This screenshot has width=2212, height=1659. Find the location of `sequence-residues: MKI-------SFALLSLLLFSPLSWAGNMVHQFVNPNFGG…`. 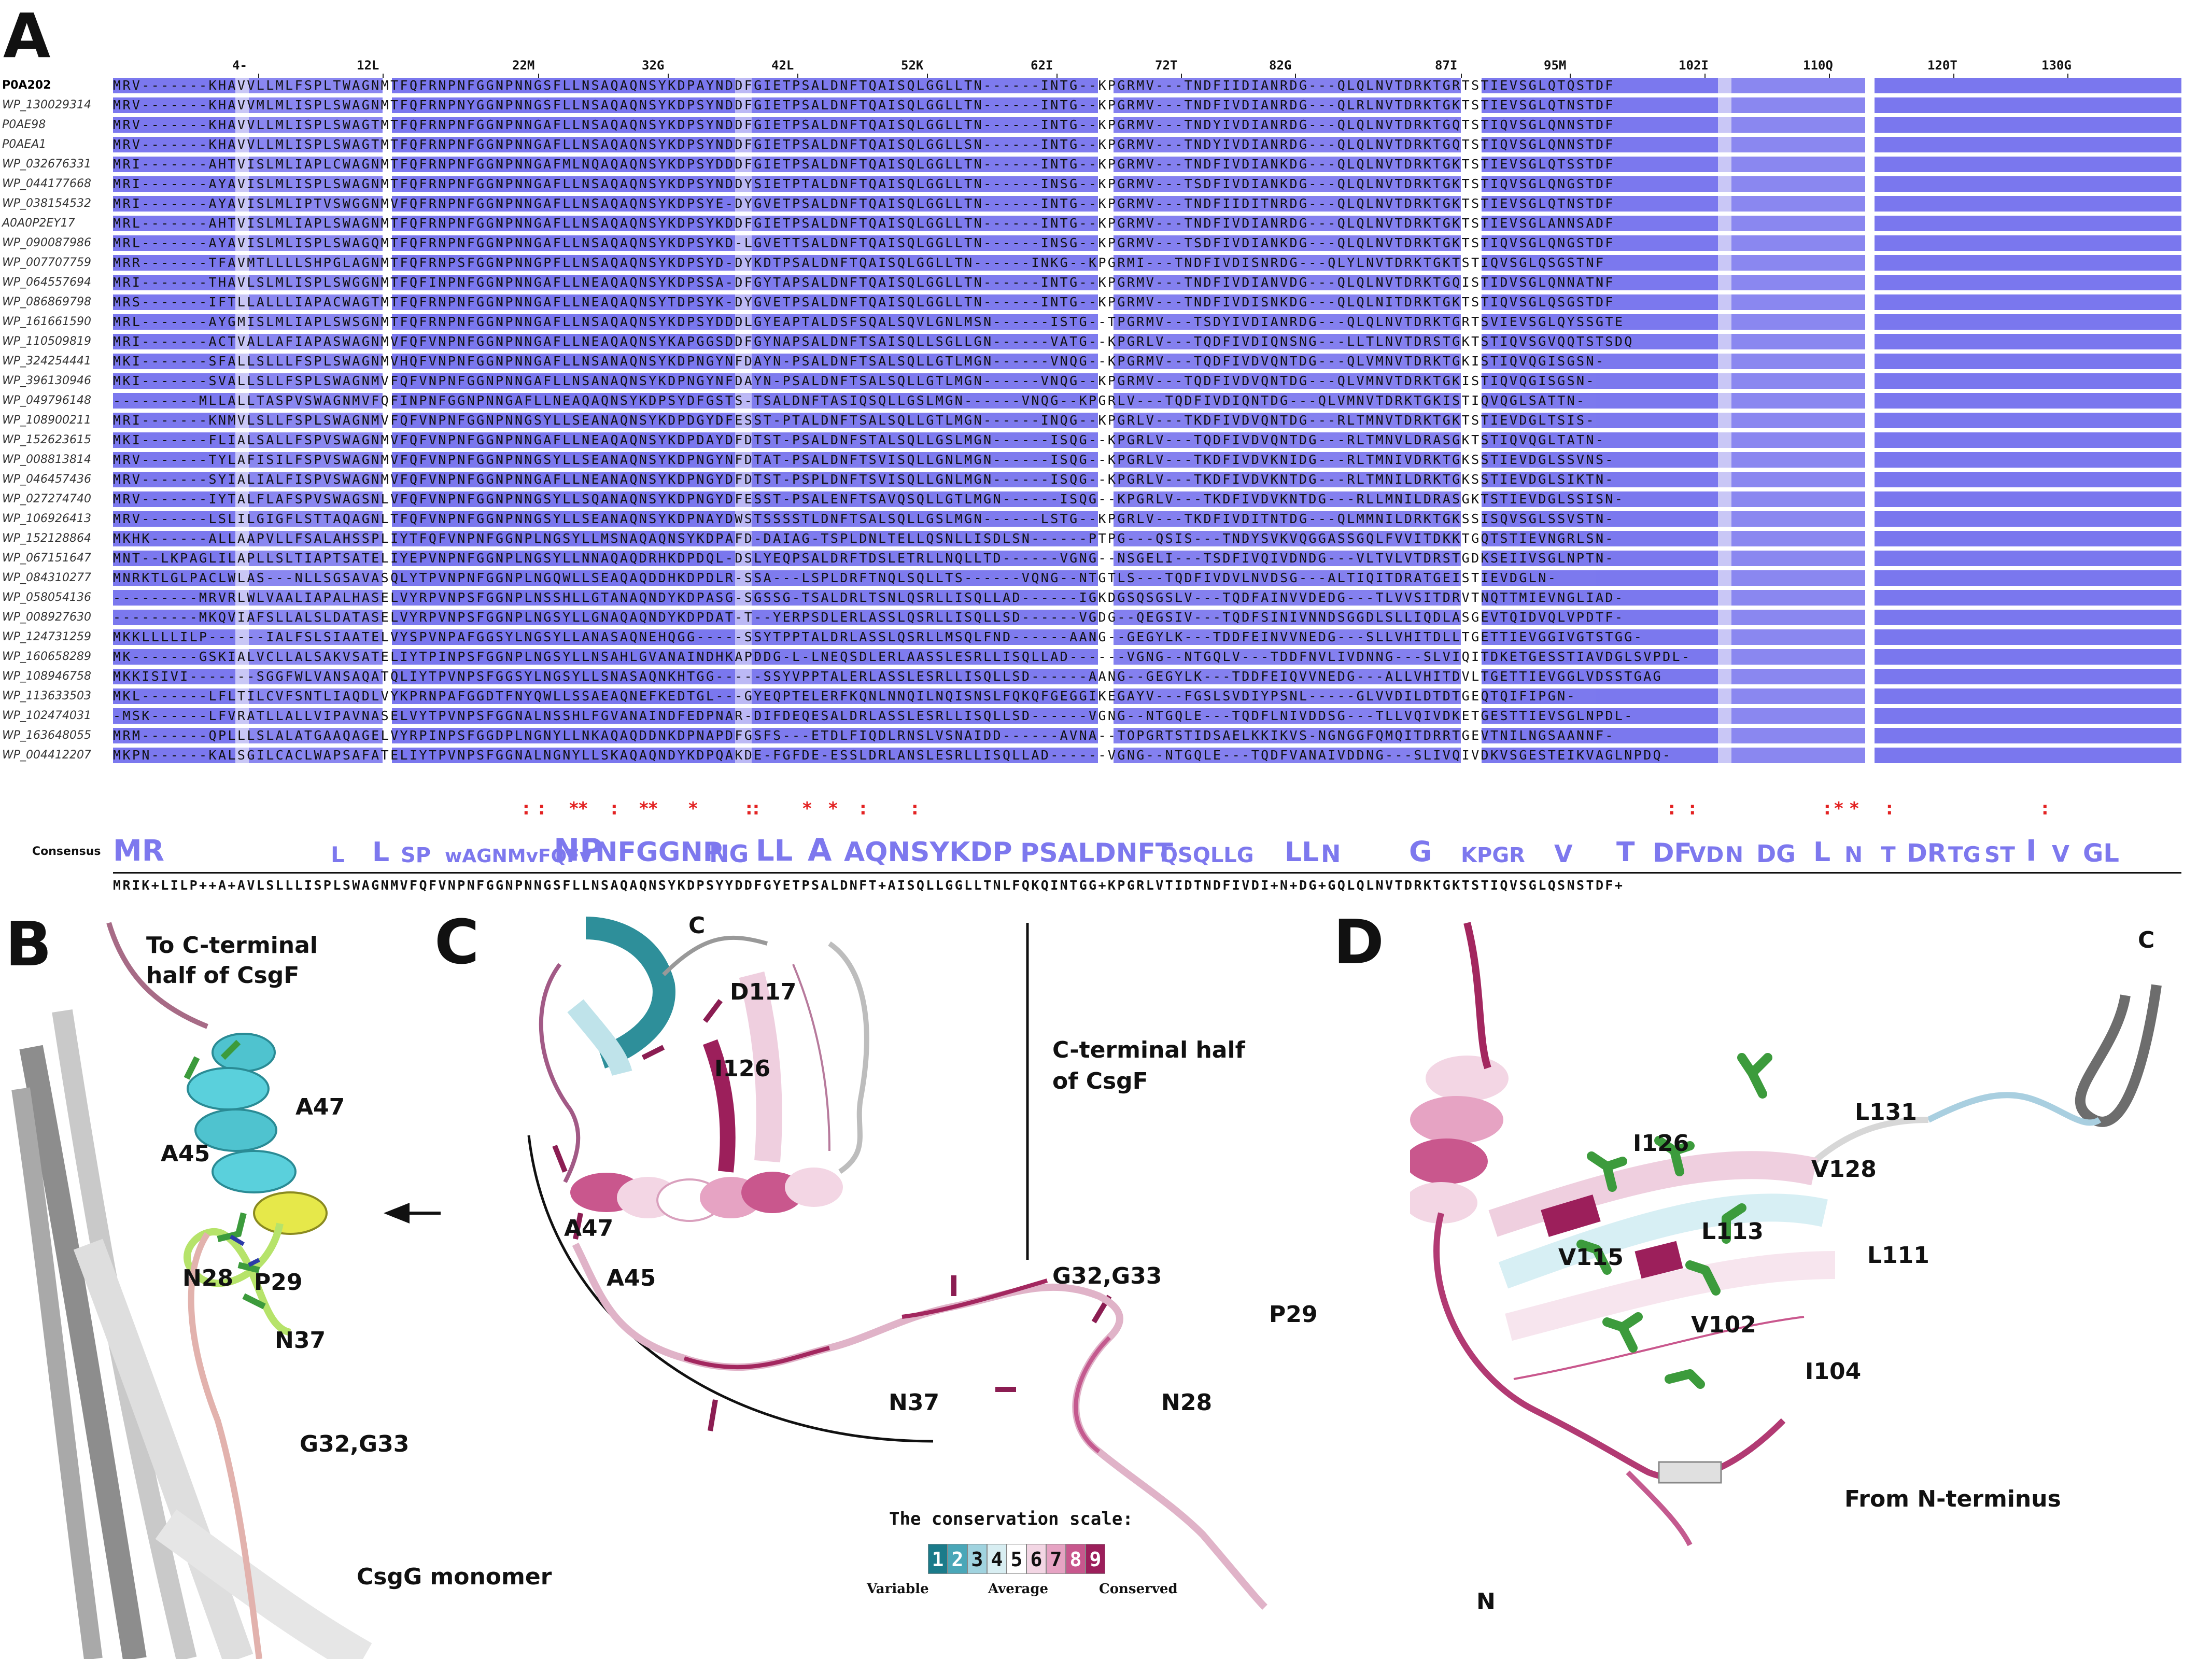

sequence-residues: MKI-------SFALLSLLLFSPLSWAGNMVHQFVNPNFGG… is located at coordinates (1147, 361).